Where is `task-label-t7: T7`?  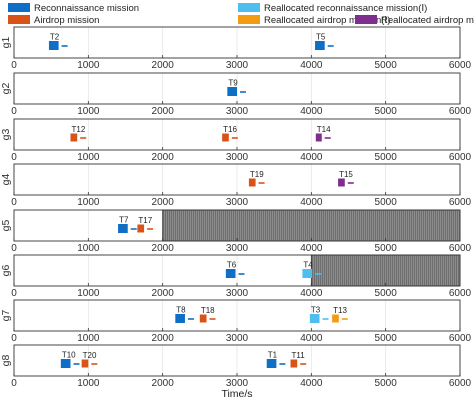
task-label-t7: T7 is located at coordinates (124, 220).